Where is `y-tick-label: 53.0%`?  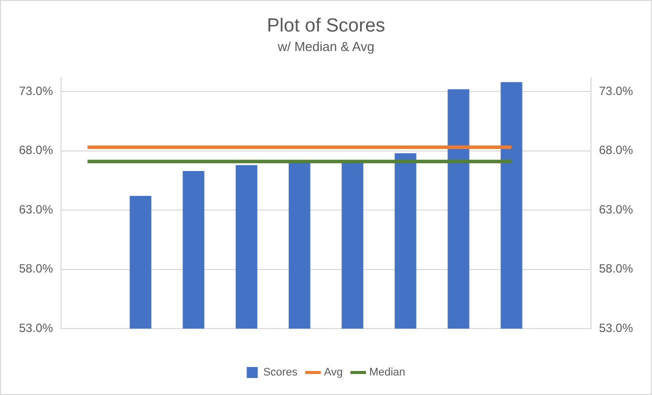 y-tick-label: 53.0% is located at coordinates (36, 327).